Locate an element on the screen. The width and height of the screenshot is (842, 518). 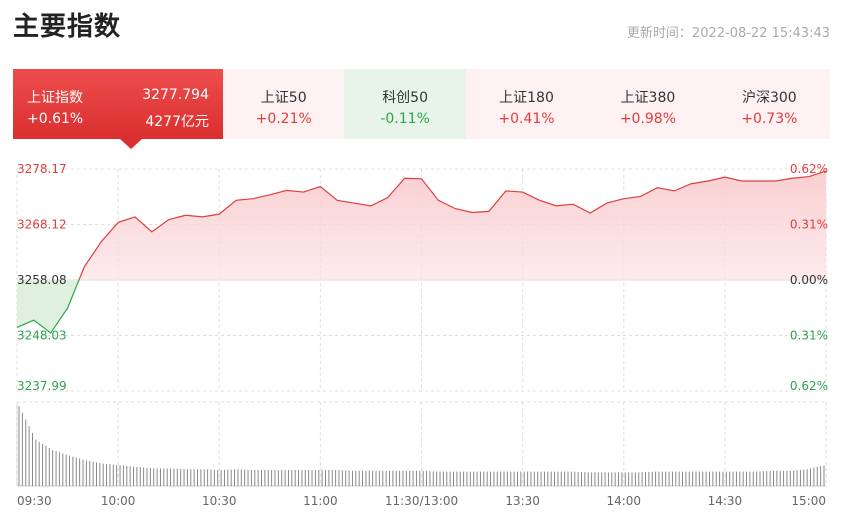
tab-change: -0.11% is located at coordinates (405, 119).